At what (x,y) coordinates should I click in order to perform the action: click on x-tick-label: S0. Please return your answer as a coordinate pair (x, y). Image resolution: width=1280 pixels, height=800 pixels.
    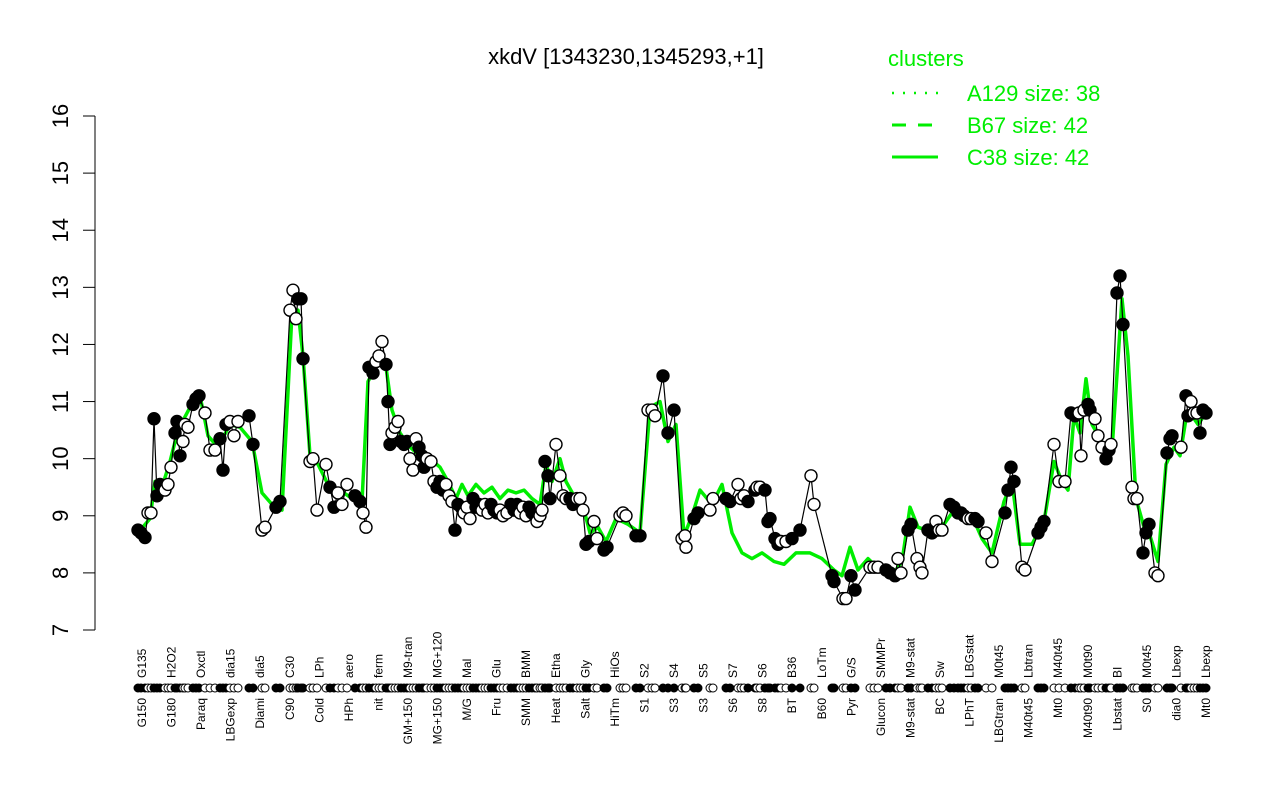
    Looking at the image, I should click on (1147, 705).